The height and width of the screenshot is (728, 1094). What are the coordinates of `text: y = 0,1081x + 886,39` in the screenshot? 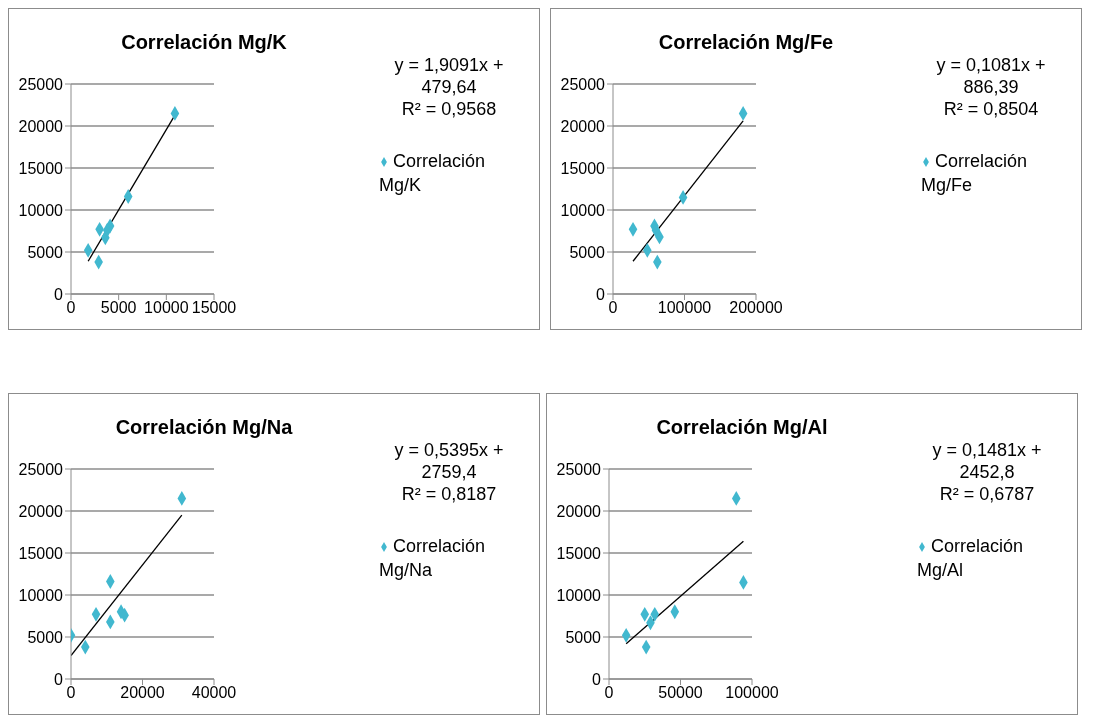 It's located at (991, 76).